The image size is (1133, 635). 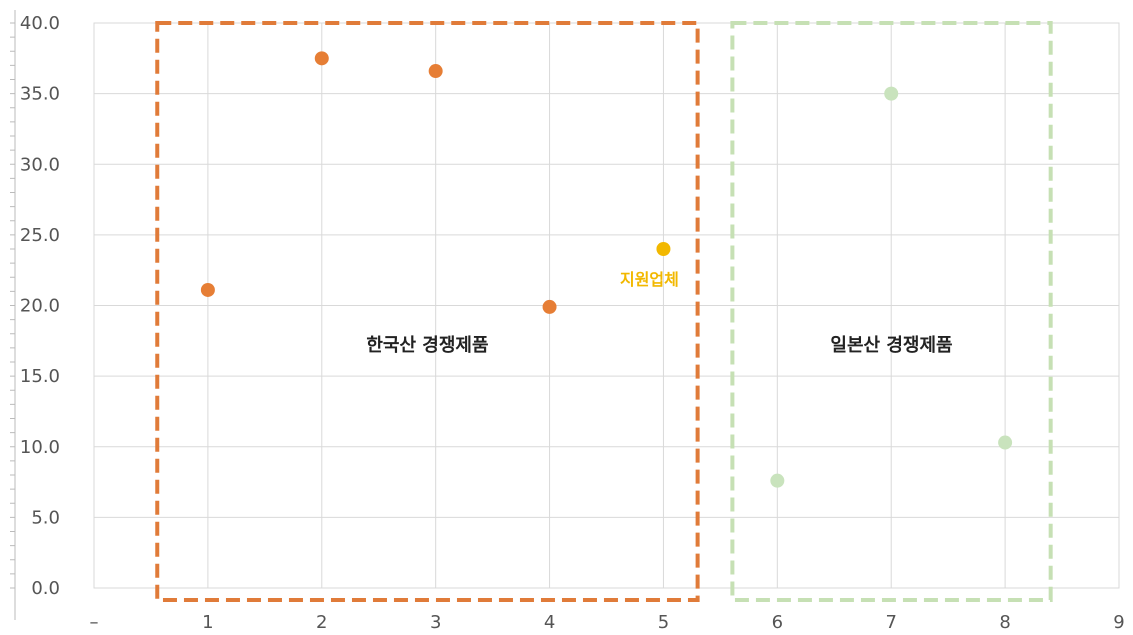 I want to click on x-tick-label: 8, so click(x=1004, y=622).